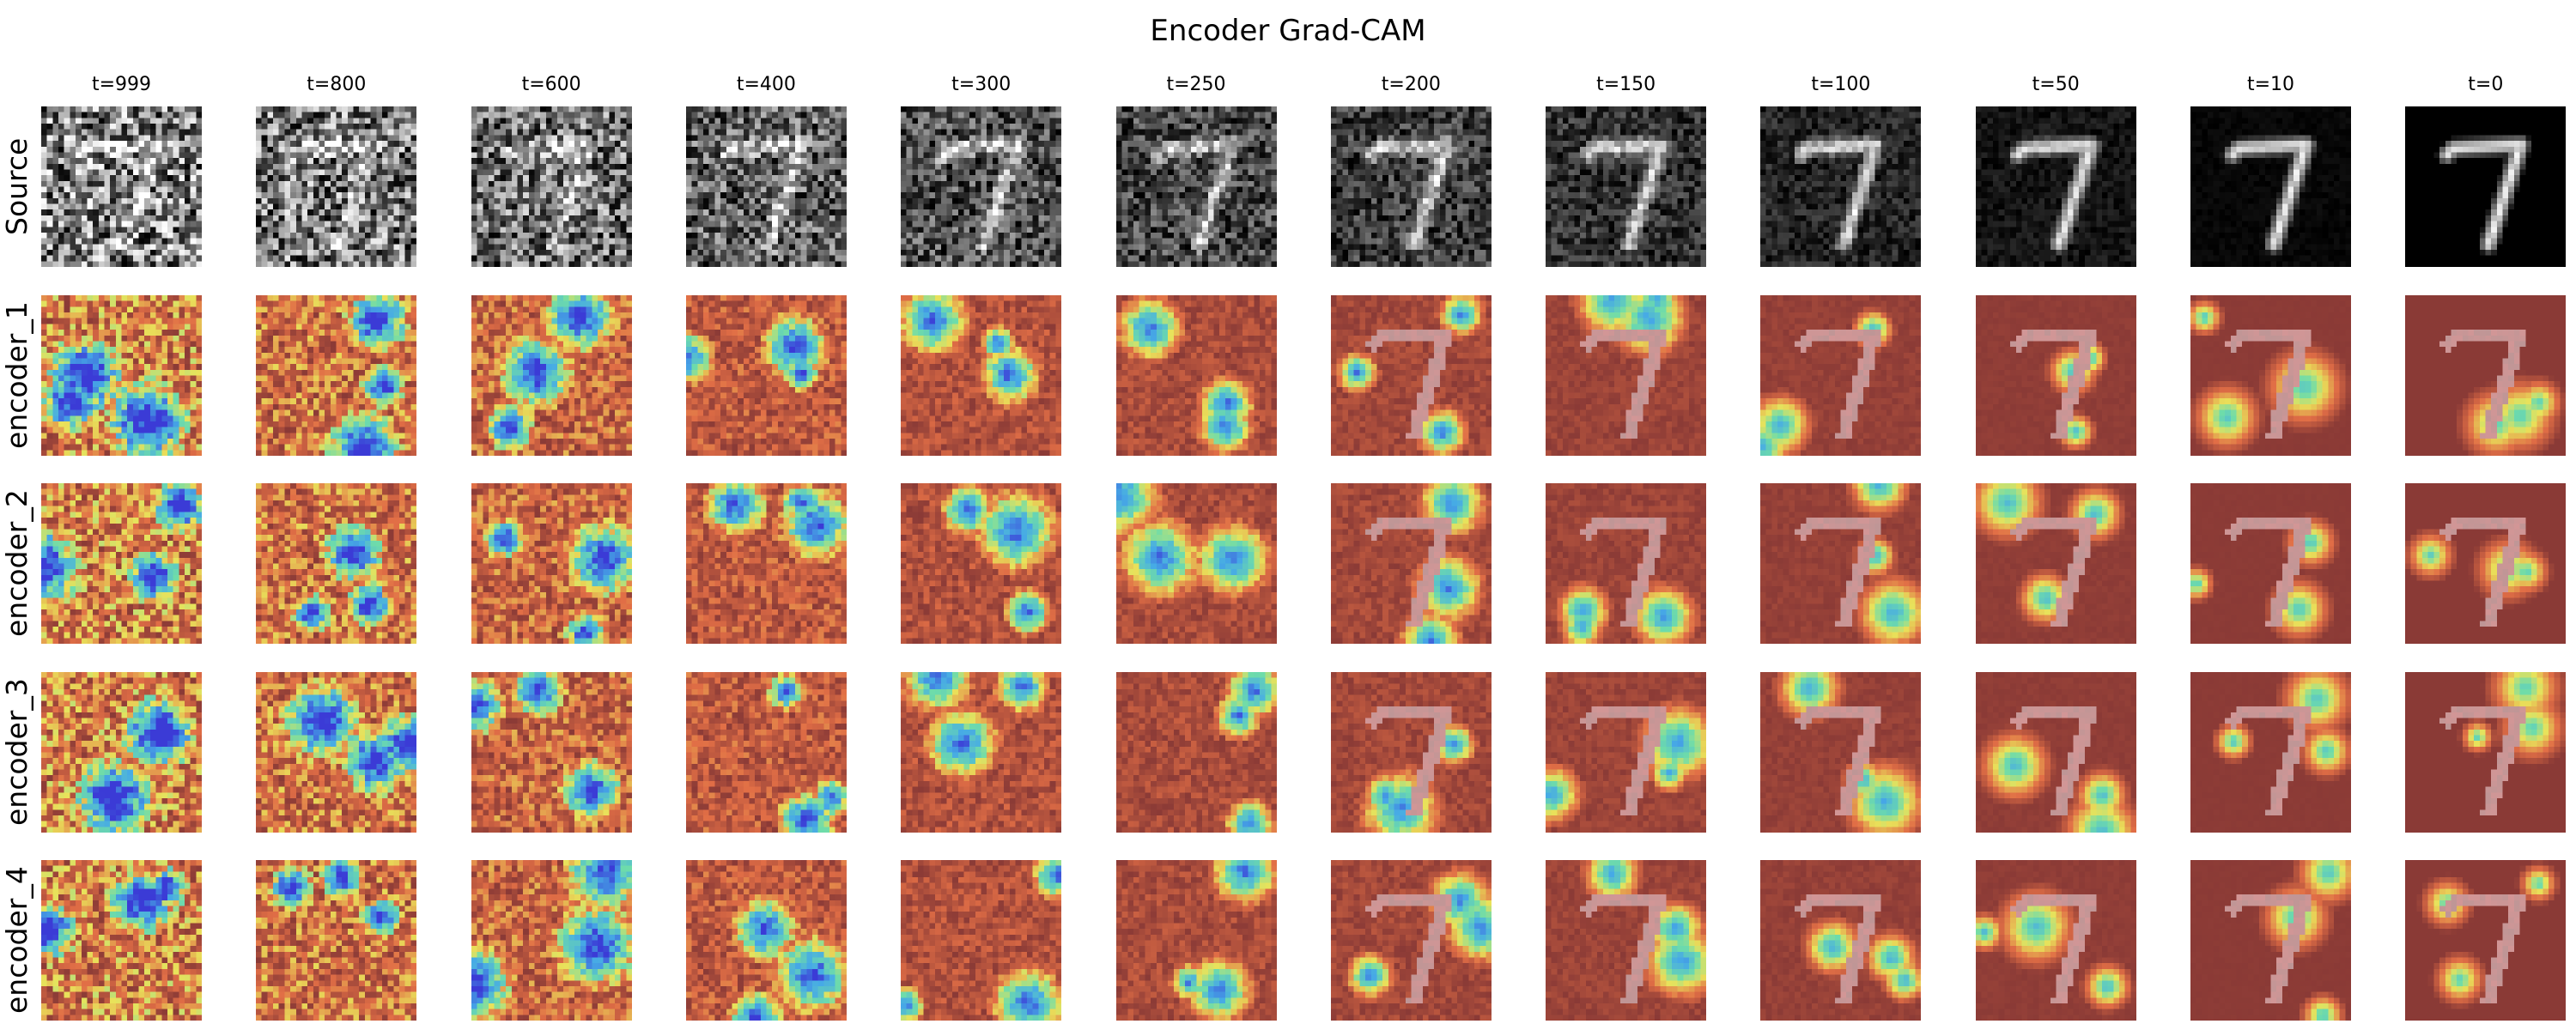 The height and width of the screenshot is (1030, 2576). What do you see at coordinates (2484, 85) in the screenshot?
I see `column-label: t=0` at bounding box center [2484, 85].